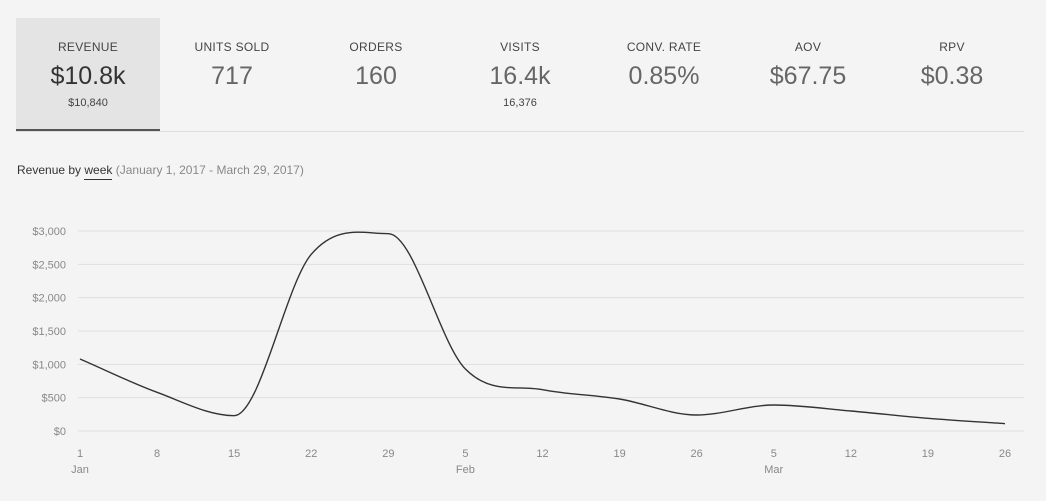  I want to click on metric-value: 0.85%, so click(664, 76).